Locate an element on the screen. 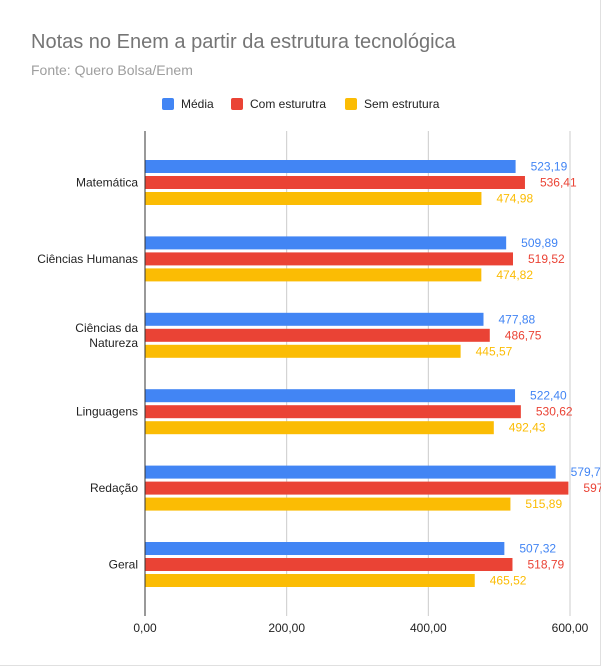 This screenshot has height=666, width=601. data-label: 492,43 is located at coordinates (527, 428).